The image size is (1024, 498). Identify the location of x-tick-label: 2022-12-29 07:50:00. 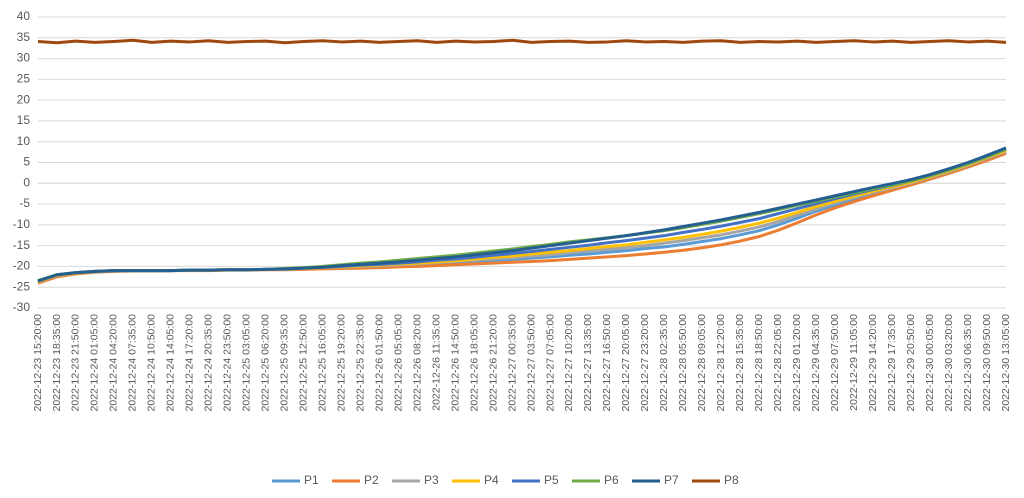
(835, 363).